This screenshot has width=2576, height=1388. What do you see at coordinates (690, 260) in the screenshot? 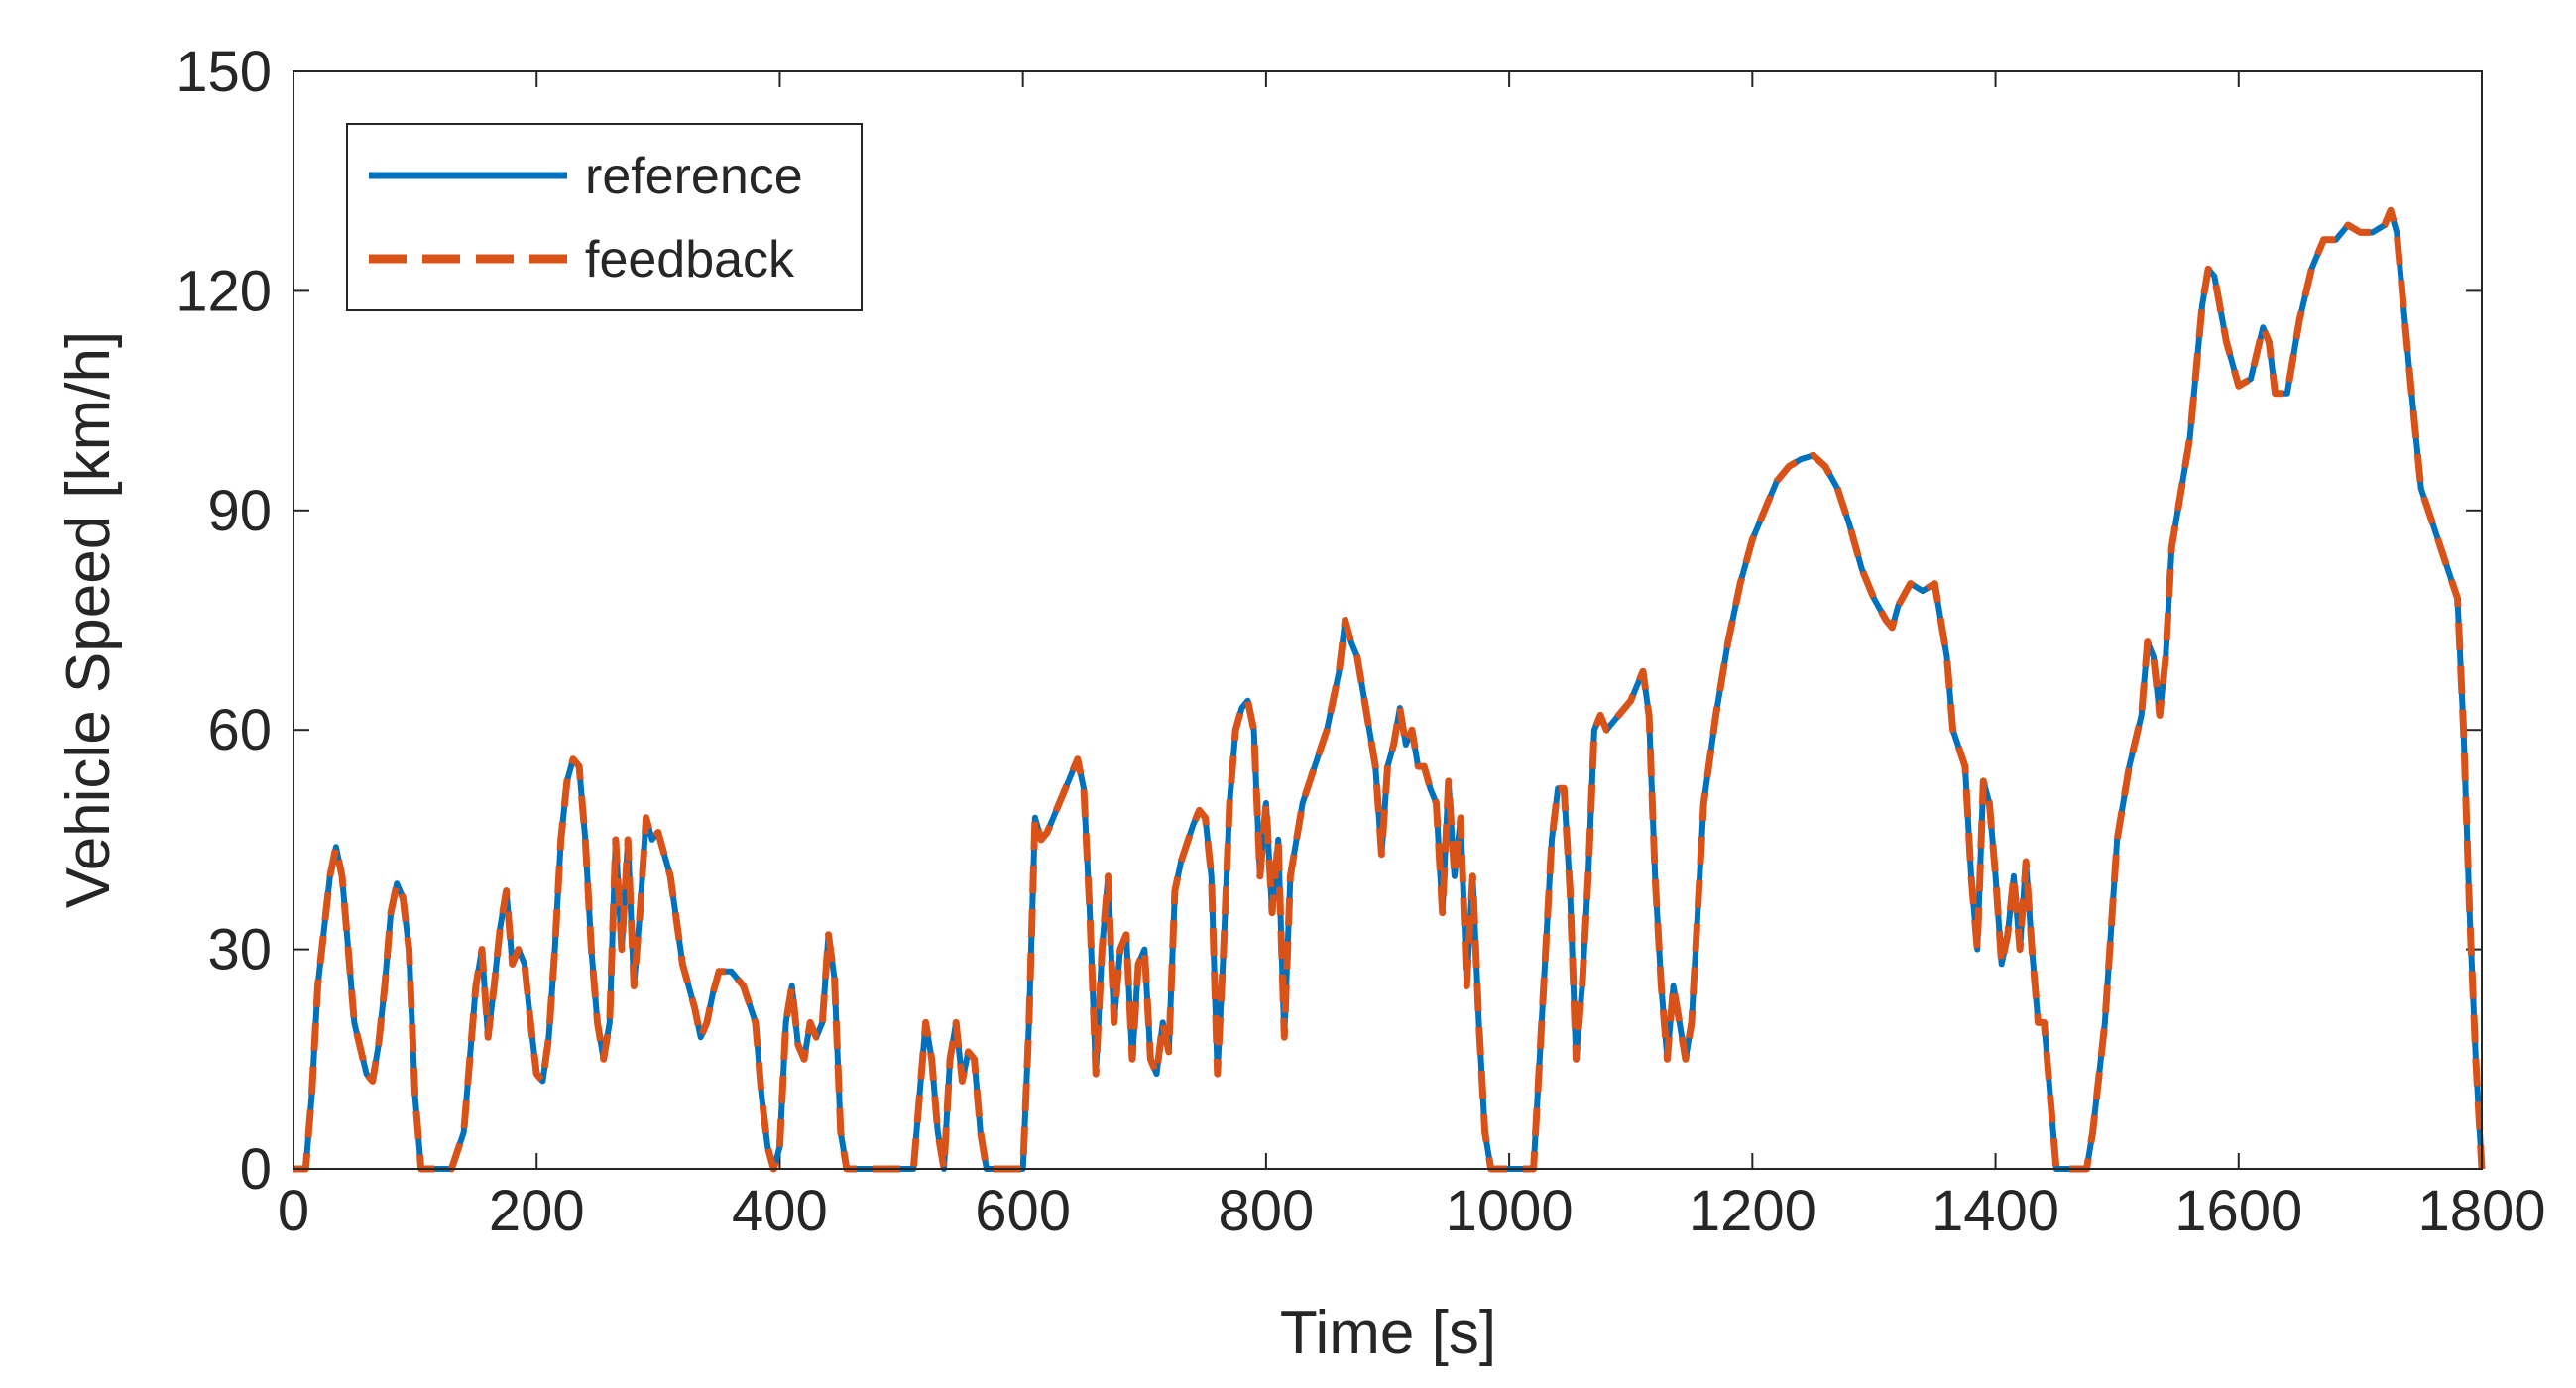
I see `legend-label: feedback` at bounding box center [690, 260].